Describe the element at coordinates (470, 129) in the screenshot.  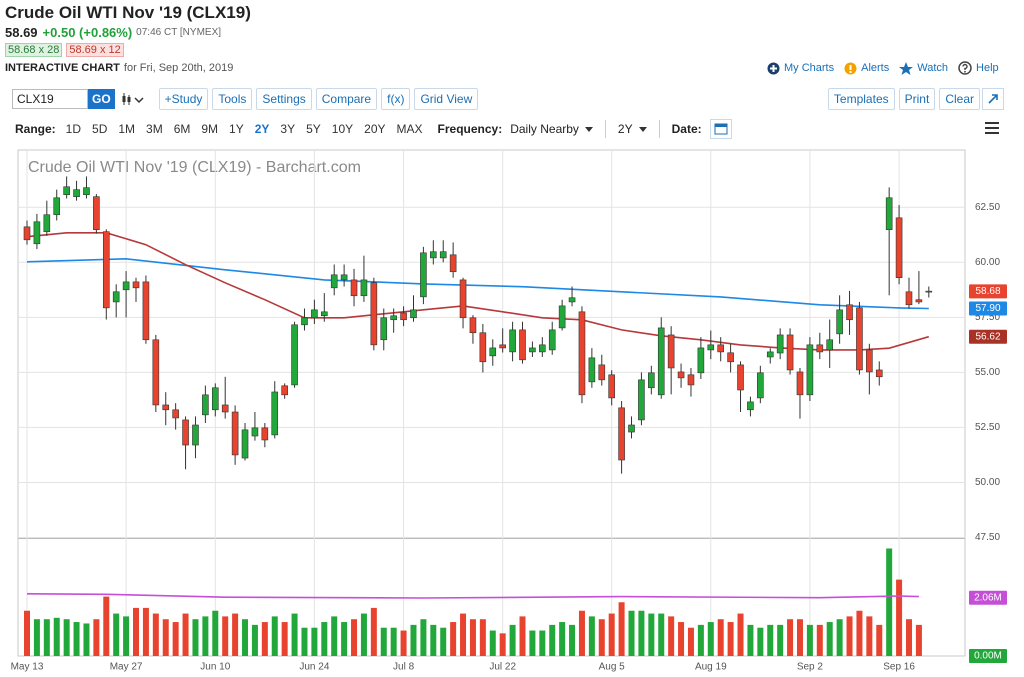
I see `frequency-label: Frequency:` at that location.